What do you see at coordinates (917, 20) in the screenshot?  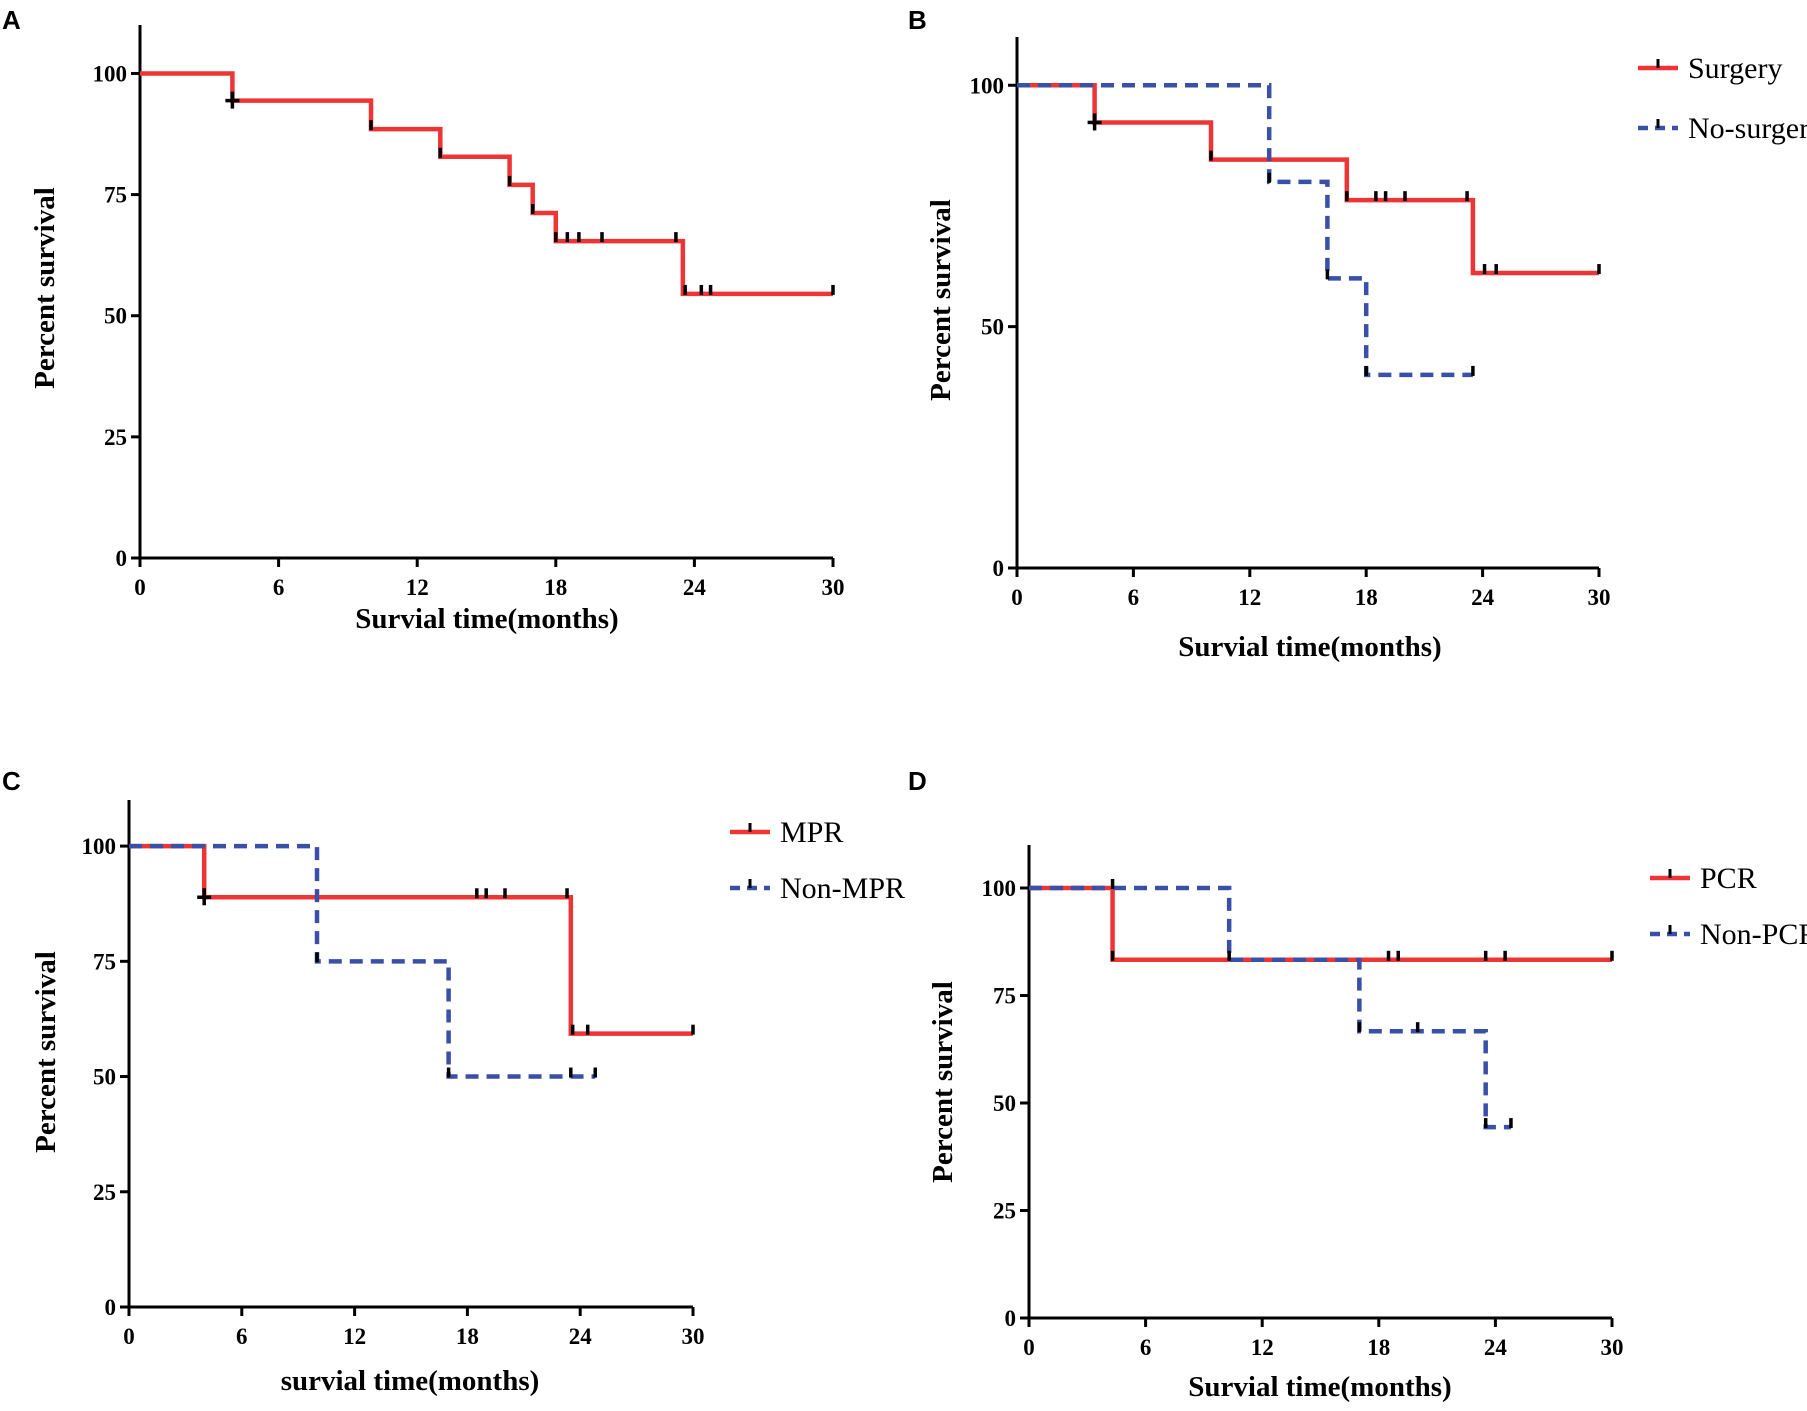 I see `panel-letter: B` at bounding box center [917, 20].